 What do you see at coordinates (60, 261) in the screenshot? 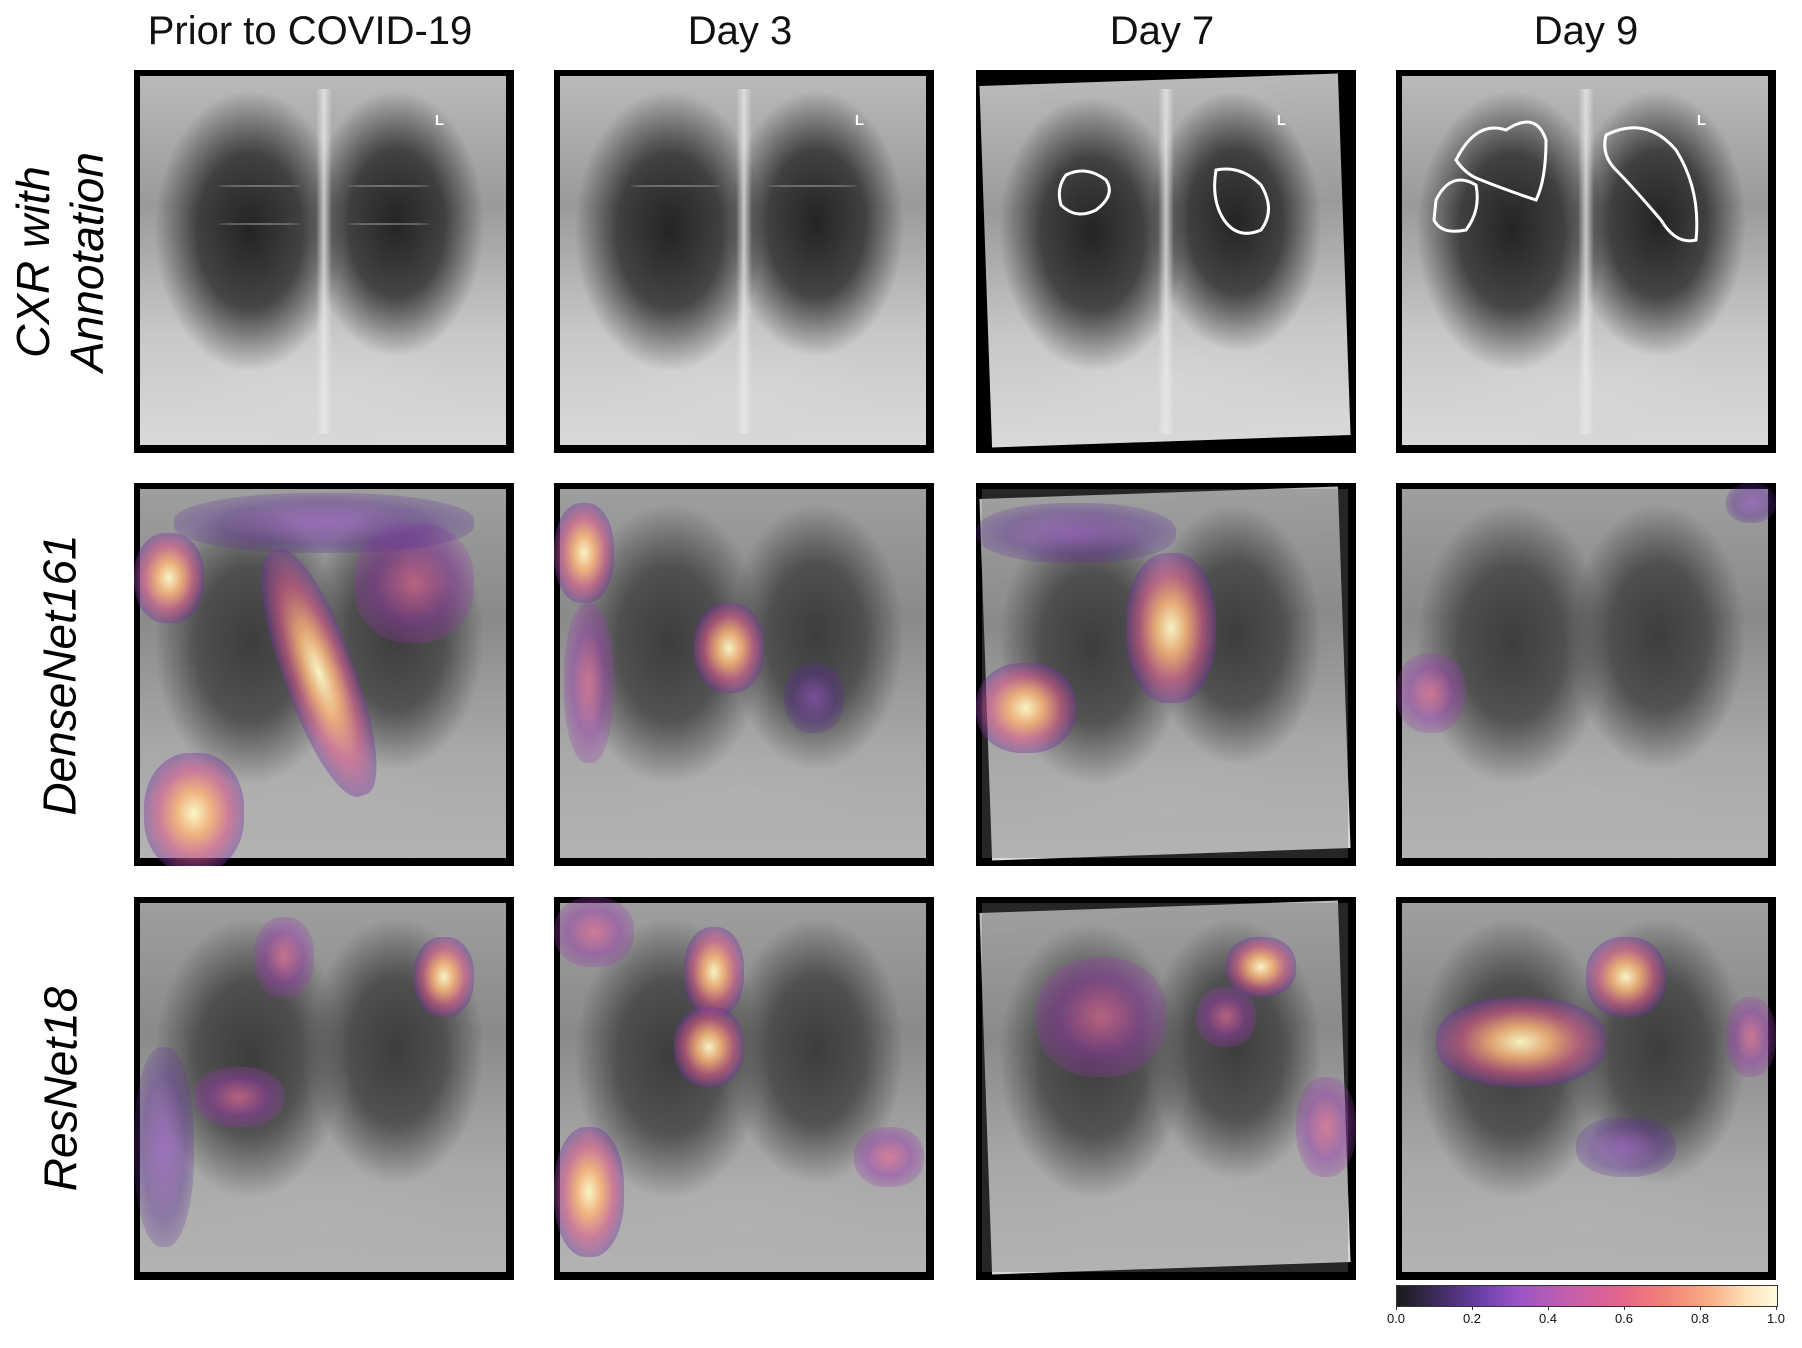
I see `row-label-cxr-annotation: CXR with Annotation` at bounding box center [60, 261].